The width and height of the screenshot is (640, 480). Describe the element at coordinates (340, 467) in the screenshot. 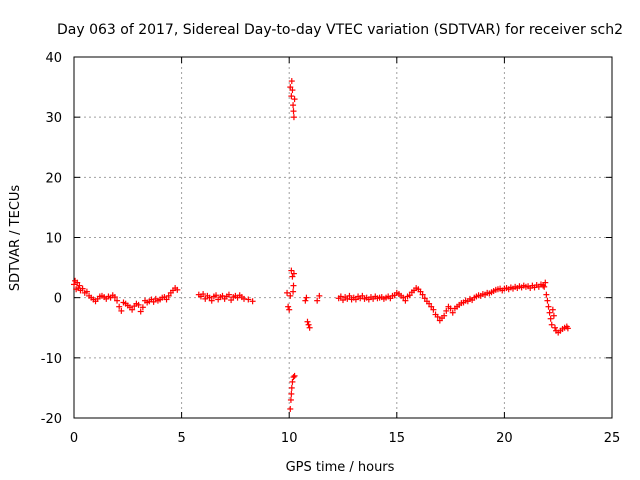

I see `x-axis-label: GPS time / hours` at that location.